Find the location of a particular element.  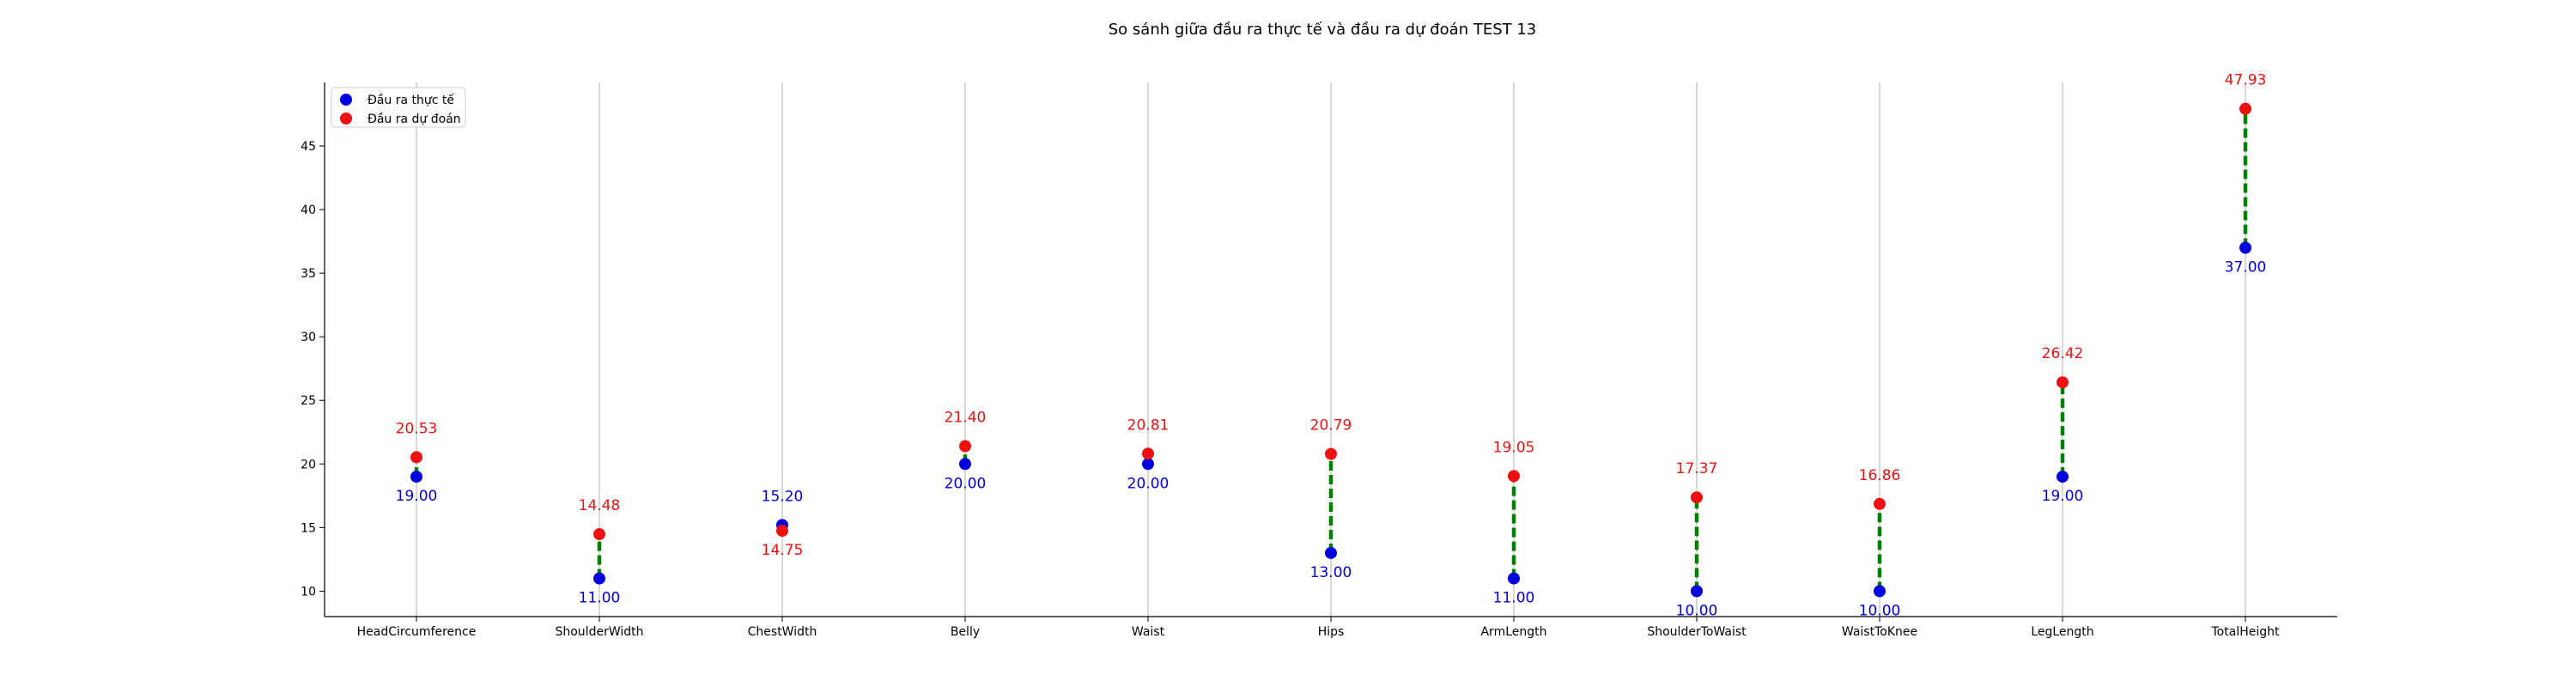

y-tick-label: 45 is located at coordinates (308, 147).